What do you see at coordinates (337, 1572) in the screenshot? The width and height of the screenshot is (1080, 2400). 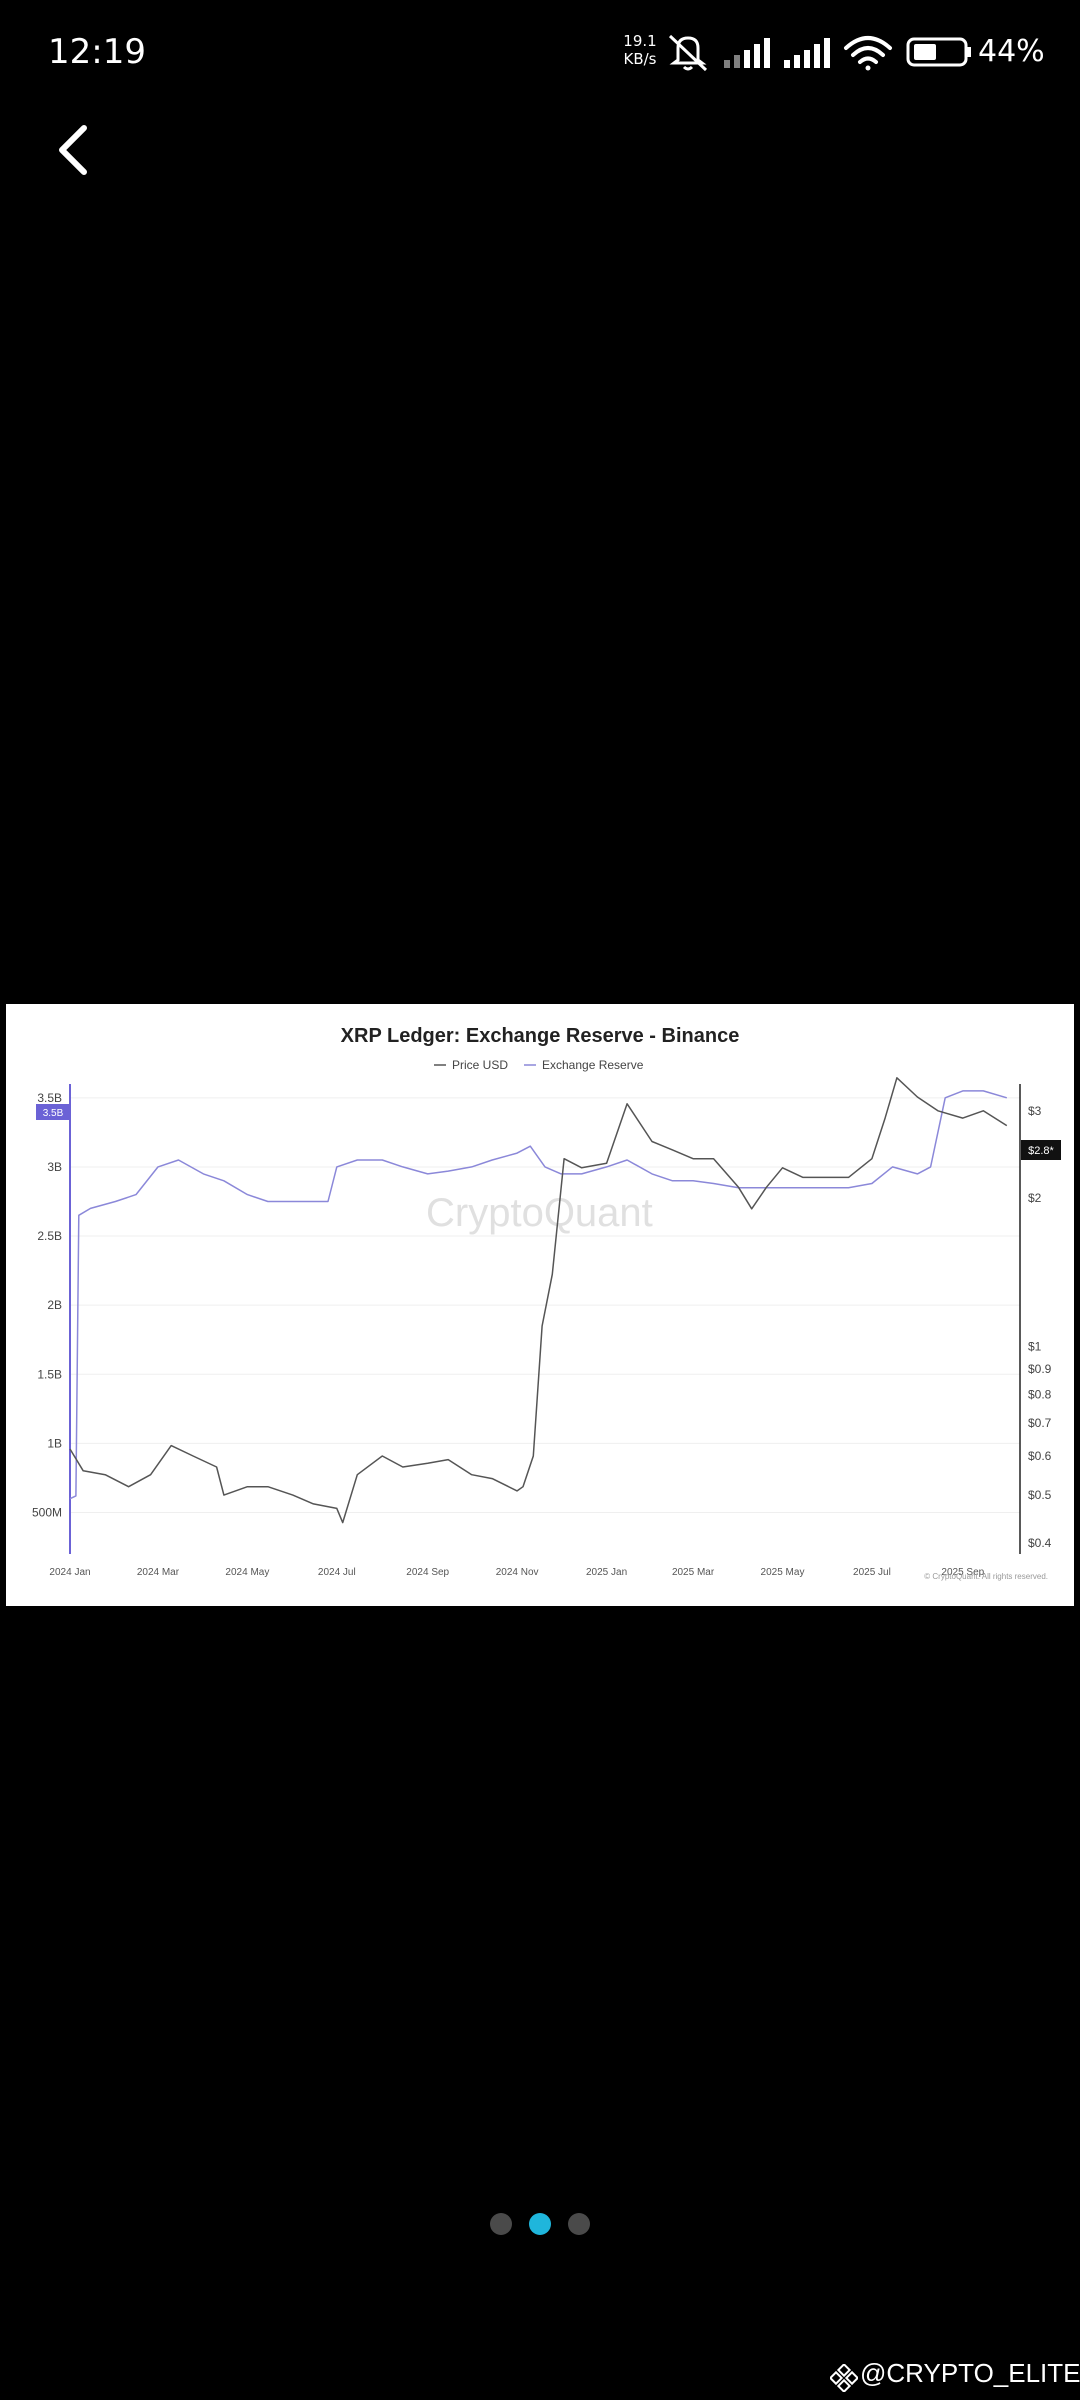 I see `x-tick-label: 2024 Jul` at bounding box center [337, 1572].